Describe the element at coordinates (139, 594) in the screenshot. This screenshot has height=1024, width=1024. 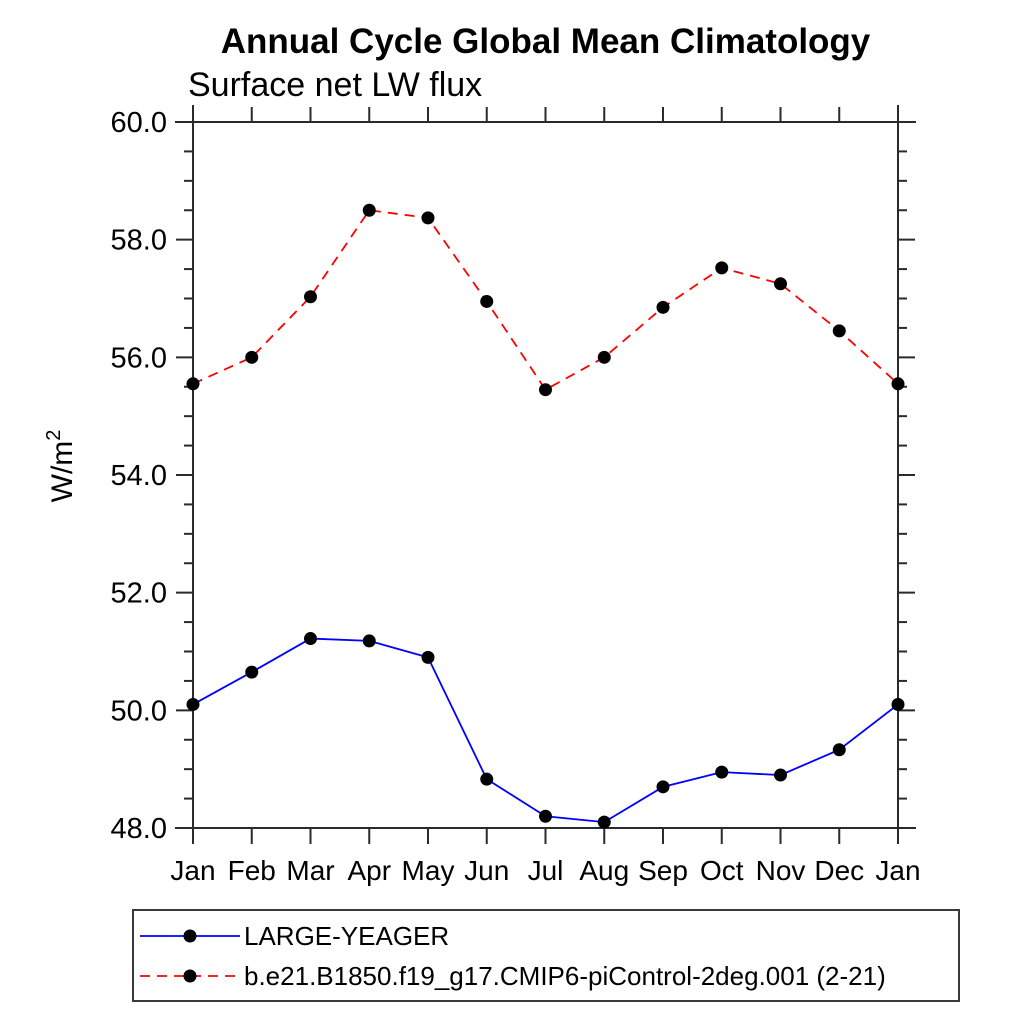
I see `y-tick-label: 52.0` at that location.